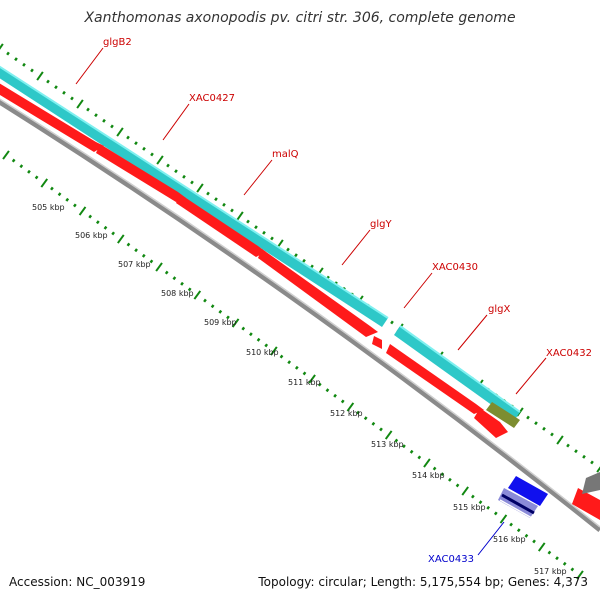  Describe the element at coordinates (499, 309) in the screenshot. I see `gene-label-glgX: glgX` at that location.